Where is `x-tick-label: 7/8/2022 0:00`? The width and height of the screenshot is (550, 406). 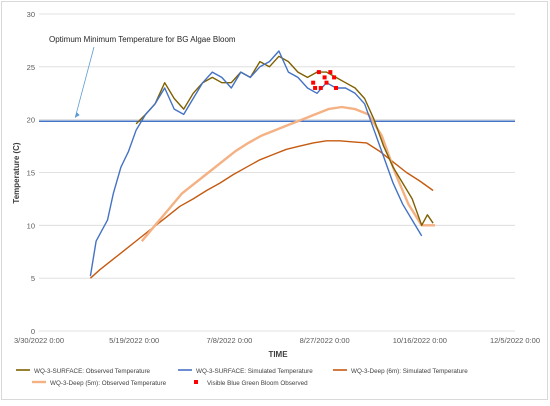
x-tick-label: 7/8/2022 0:00 is located at coordinates (229, 340).